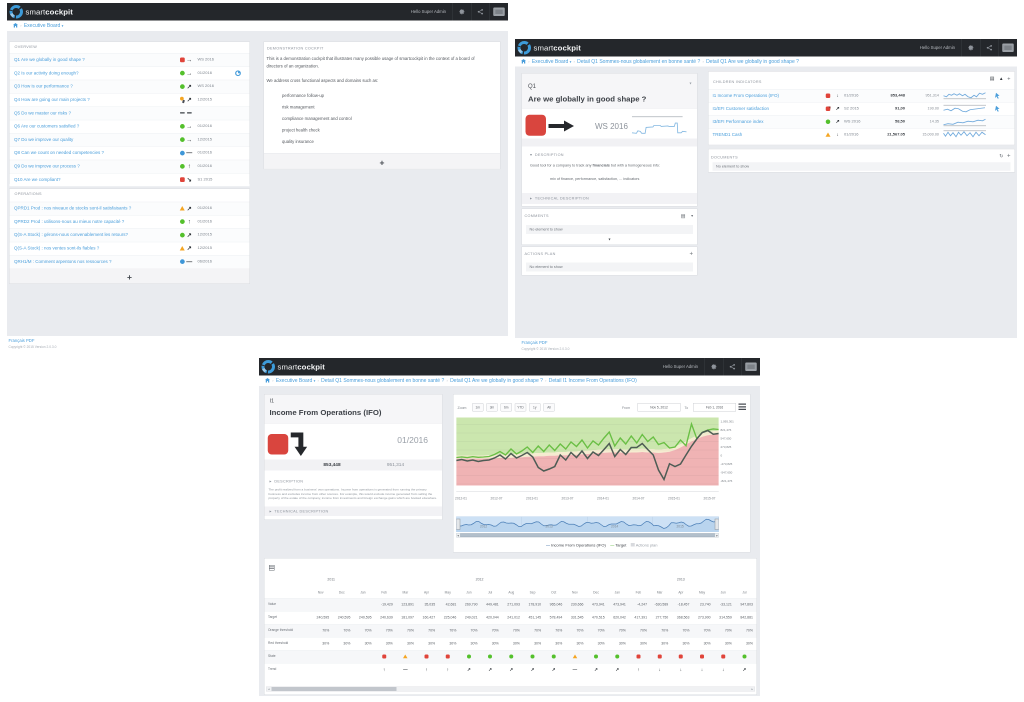  Describe the element at coordinates (549, 527) in the screenshot. I see `svg-text: 2013` at that location.